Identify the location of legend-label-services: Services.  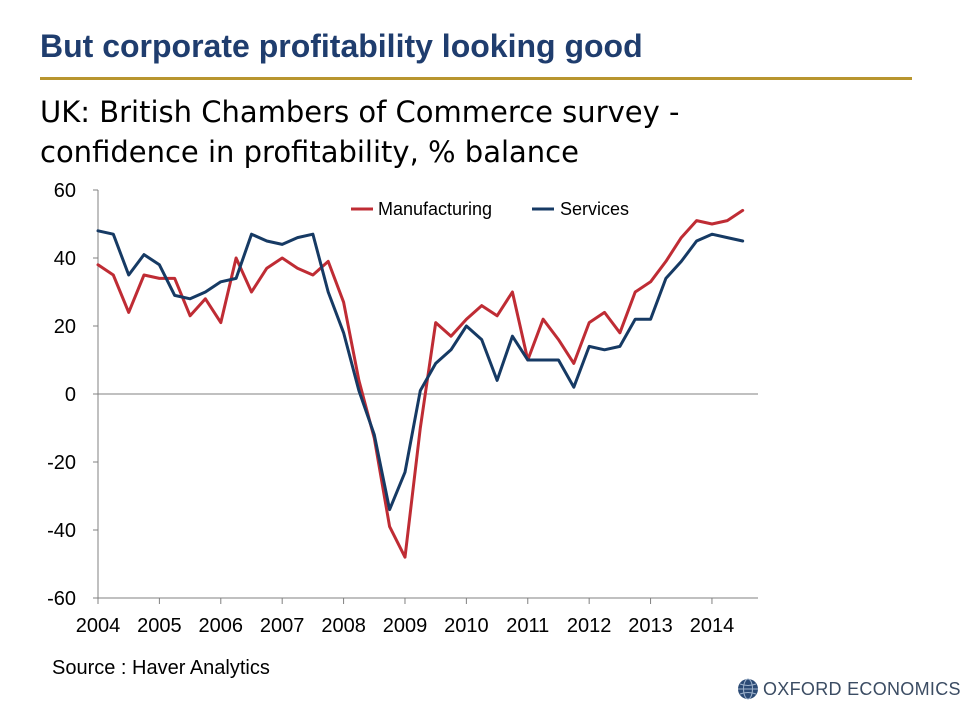
(594, 209).